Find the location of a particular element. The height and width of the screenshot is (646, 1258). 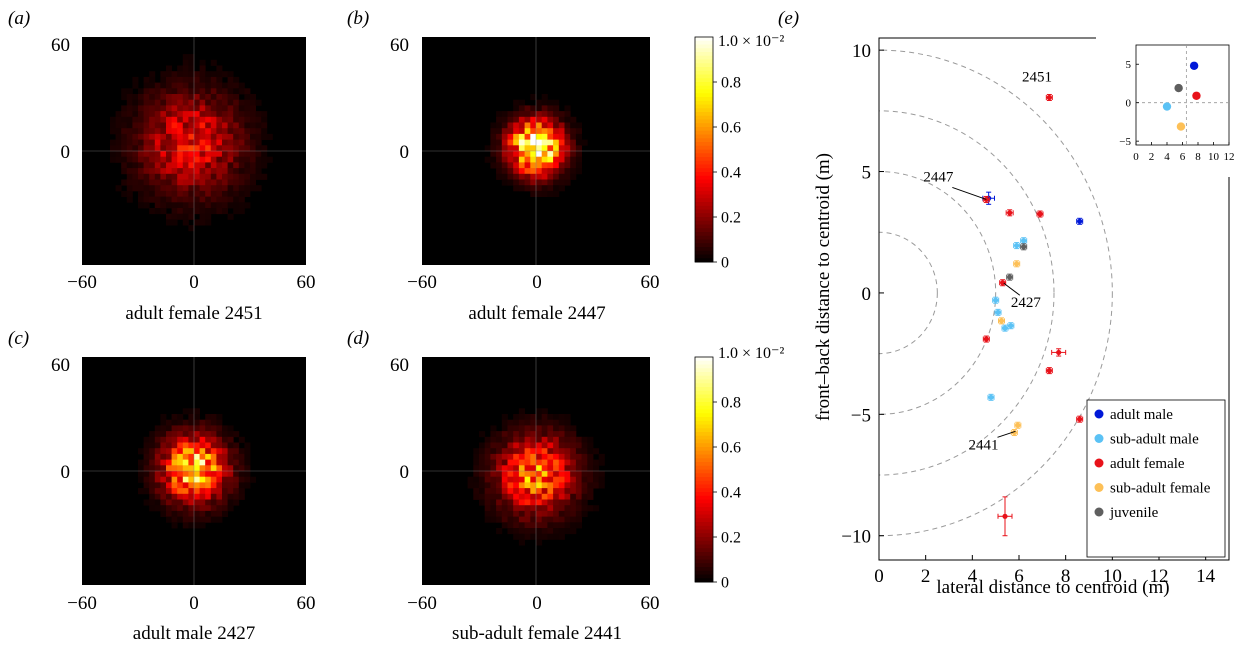

heatmap-d is located at coordinates (536, 471).